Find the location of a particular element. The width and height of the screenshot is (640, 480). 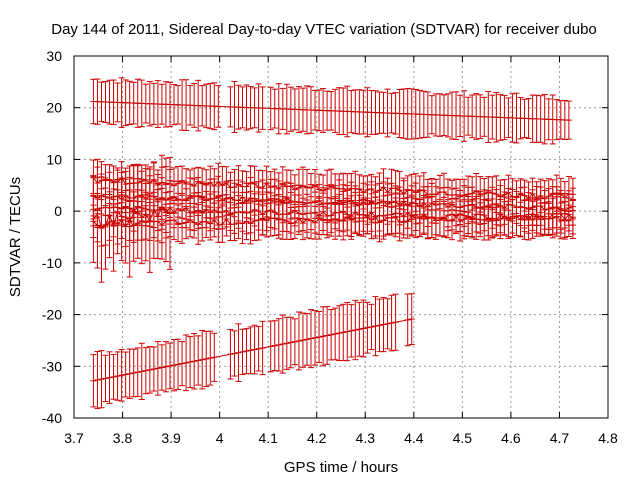

y-axis-title: SDTVAR / TECUs is located at coordinates (15, 237).